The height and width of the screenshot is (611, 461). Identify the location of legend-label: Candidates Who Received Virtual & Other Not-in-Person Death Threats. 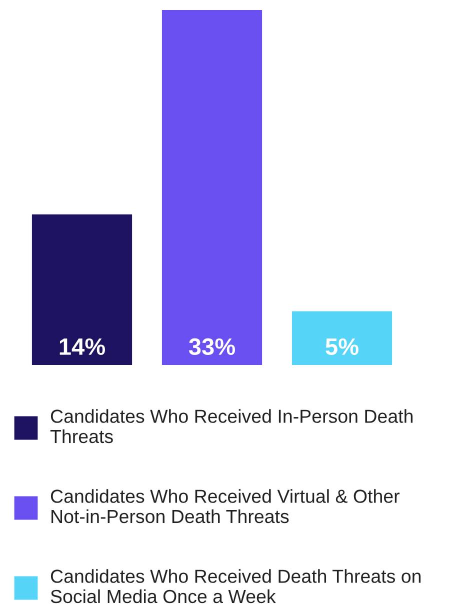
(225, 506).